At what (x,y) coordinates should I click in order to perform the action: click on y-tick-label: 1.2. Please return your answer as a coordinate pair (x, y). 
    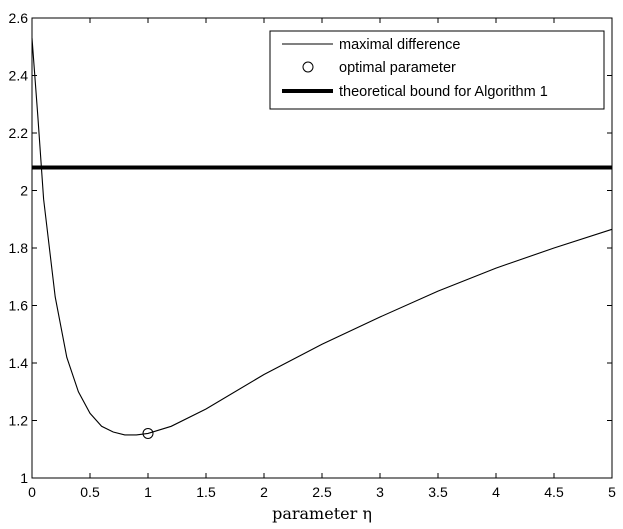
    Looking at the image, I should click on (19, 421).